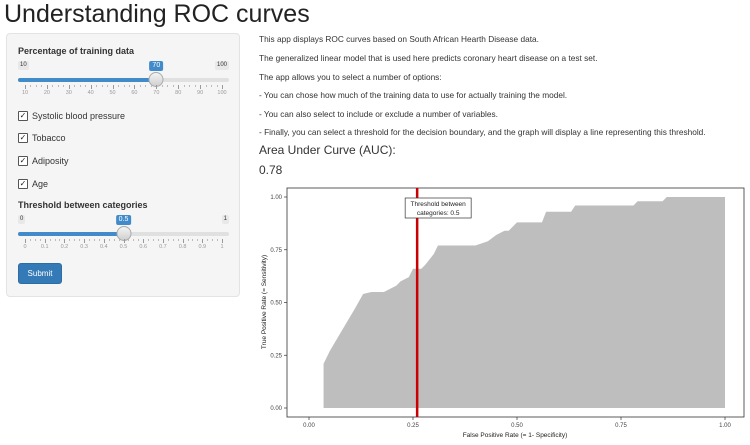 This screenshot has width=750, height=445. What do you see at coordinates (49, 138) in the screenshot?
I see `checkbox-label: Tobacco` at bounding box center [49, 138].